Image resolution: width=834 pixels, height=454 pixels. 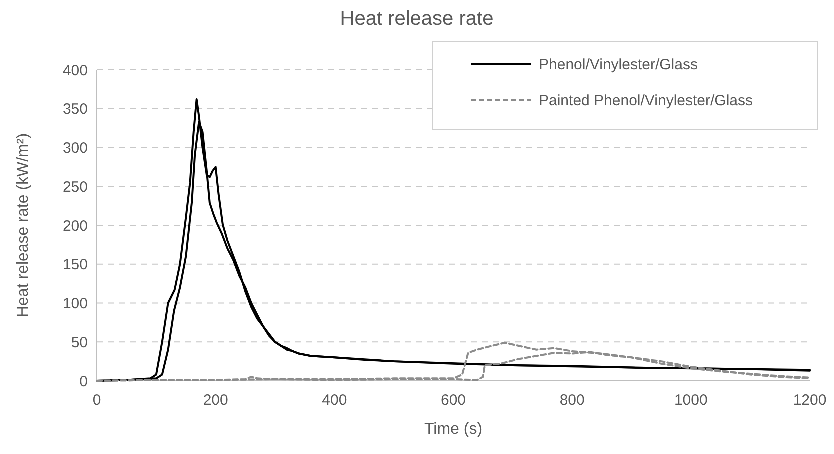 I want to click on y-tick-label: 50, so click(x=79, y=343).